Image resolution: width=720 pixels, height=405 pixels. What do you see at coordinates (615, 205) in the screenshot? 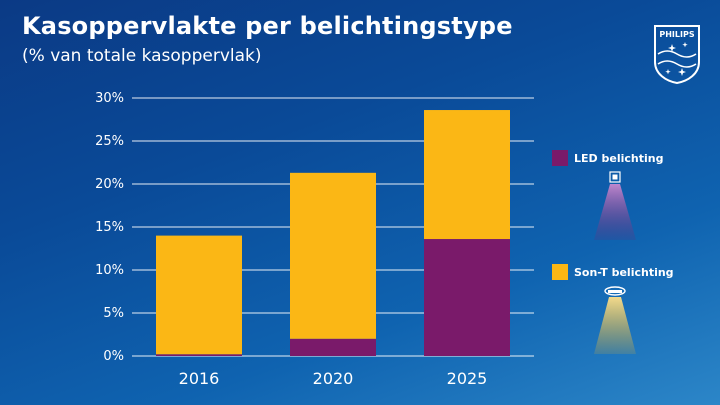
I see `led-lamp-icon` at bounding box center [615, 205].